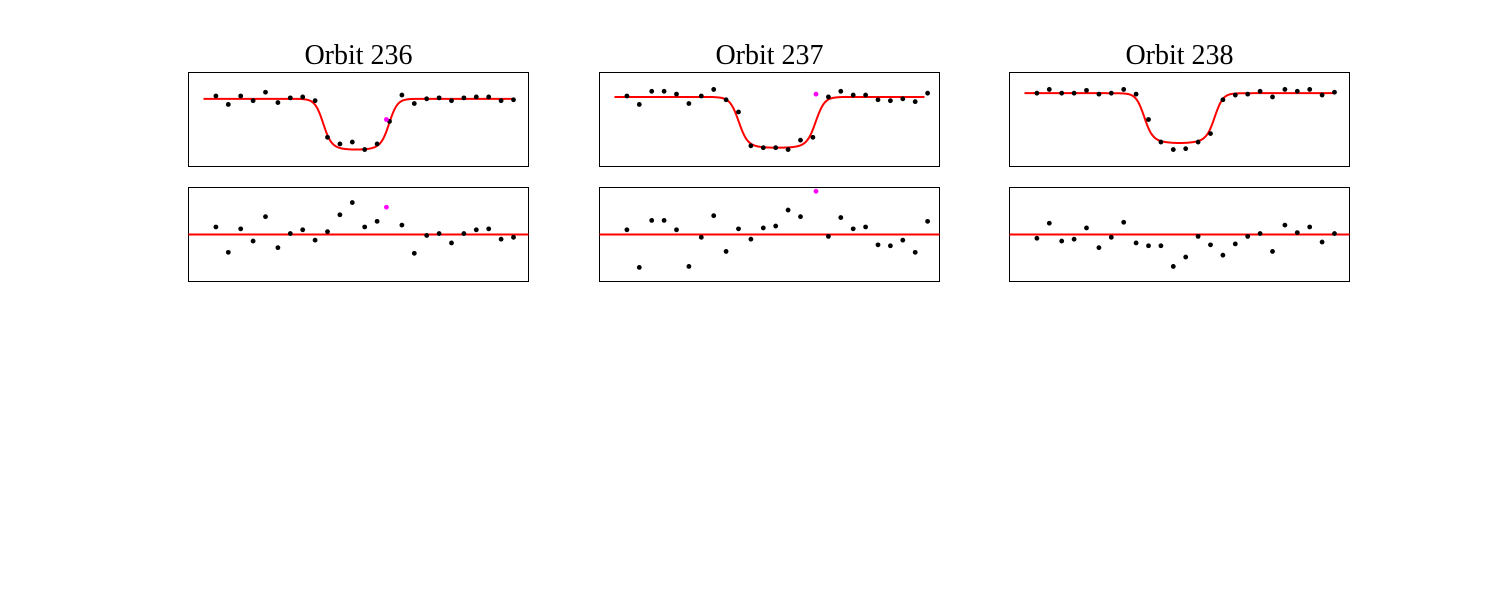  I want to click on panel-orbit-236: Orbit 236, so click(358, 161).